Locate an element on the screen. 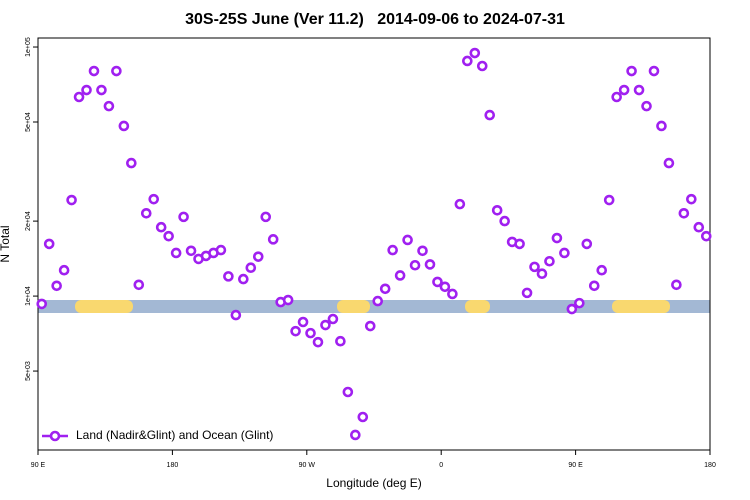 This screenshot has width=750, height=500. y-tick-label: 1e+05 is located at coordinates (28, 47).